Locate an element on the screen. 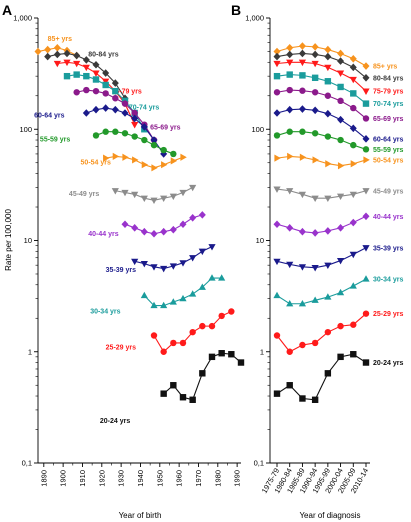 The image size is (411, 522). panel-b-y-tick-label: 100 is located at coordinates (257, 129).